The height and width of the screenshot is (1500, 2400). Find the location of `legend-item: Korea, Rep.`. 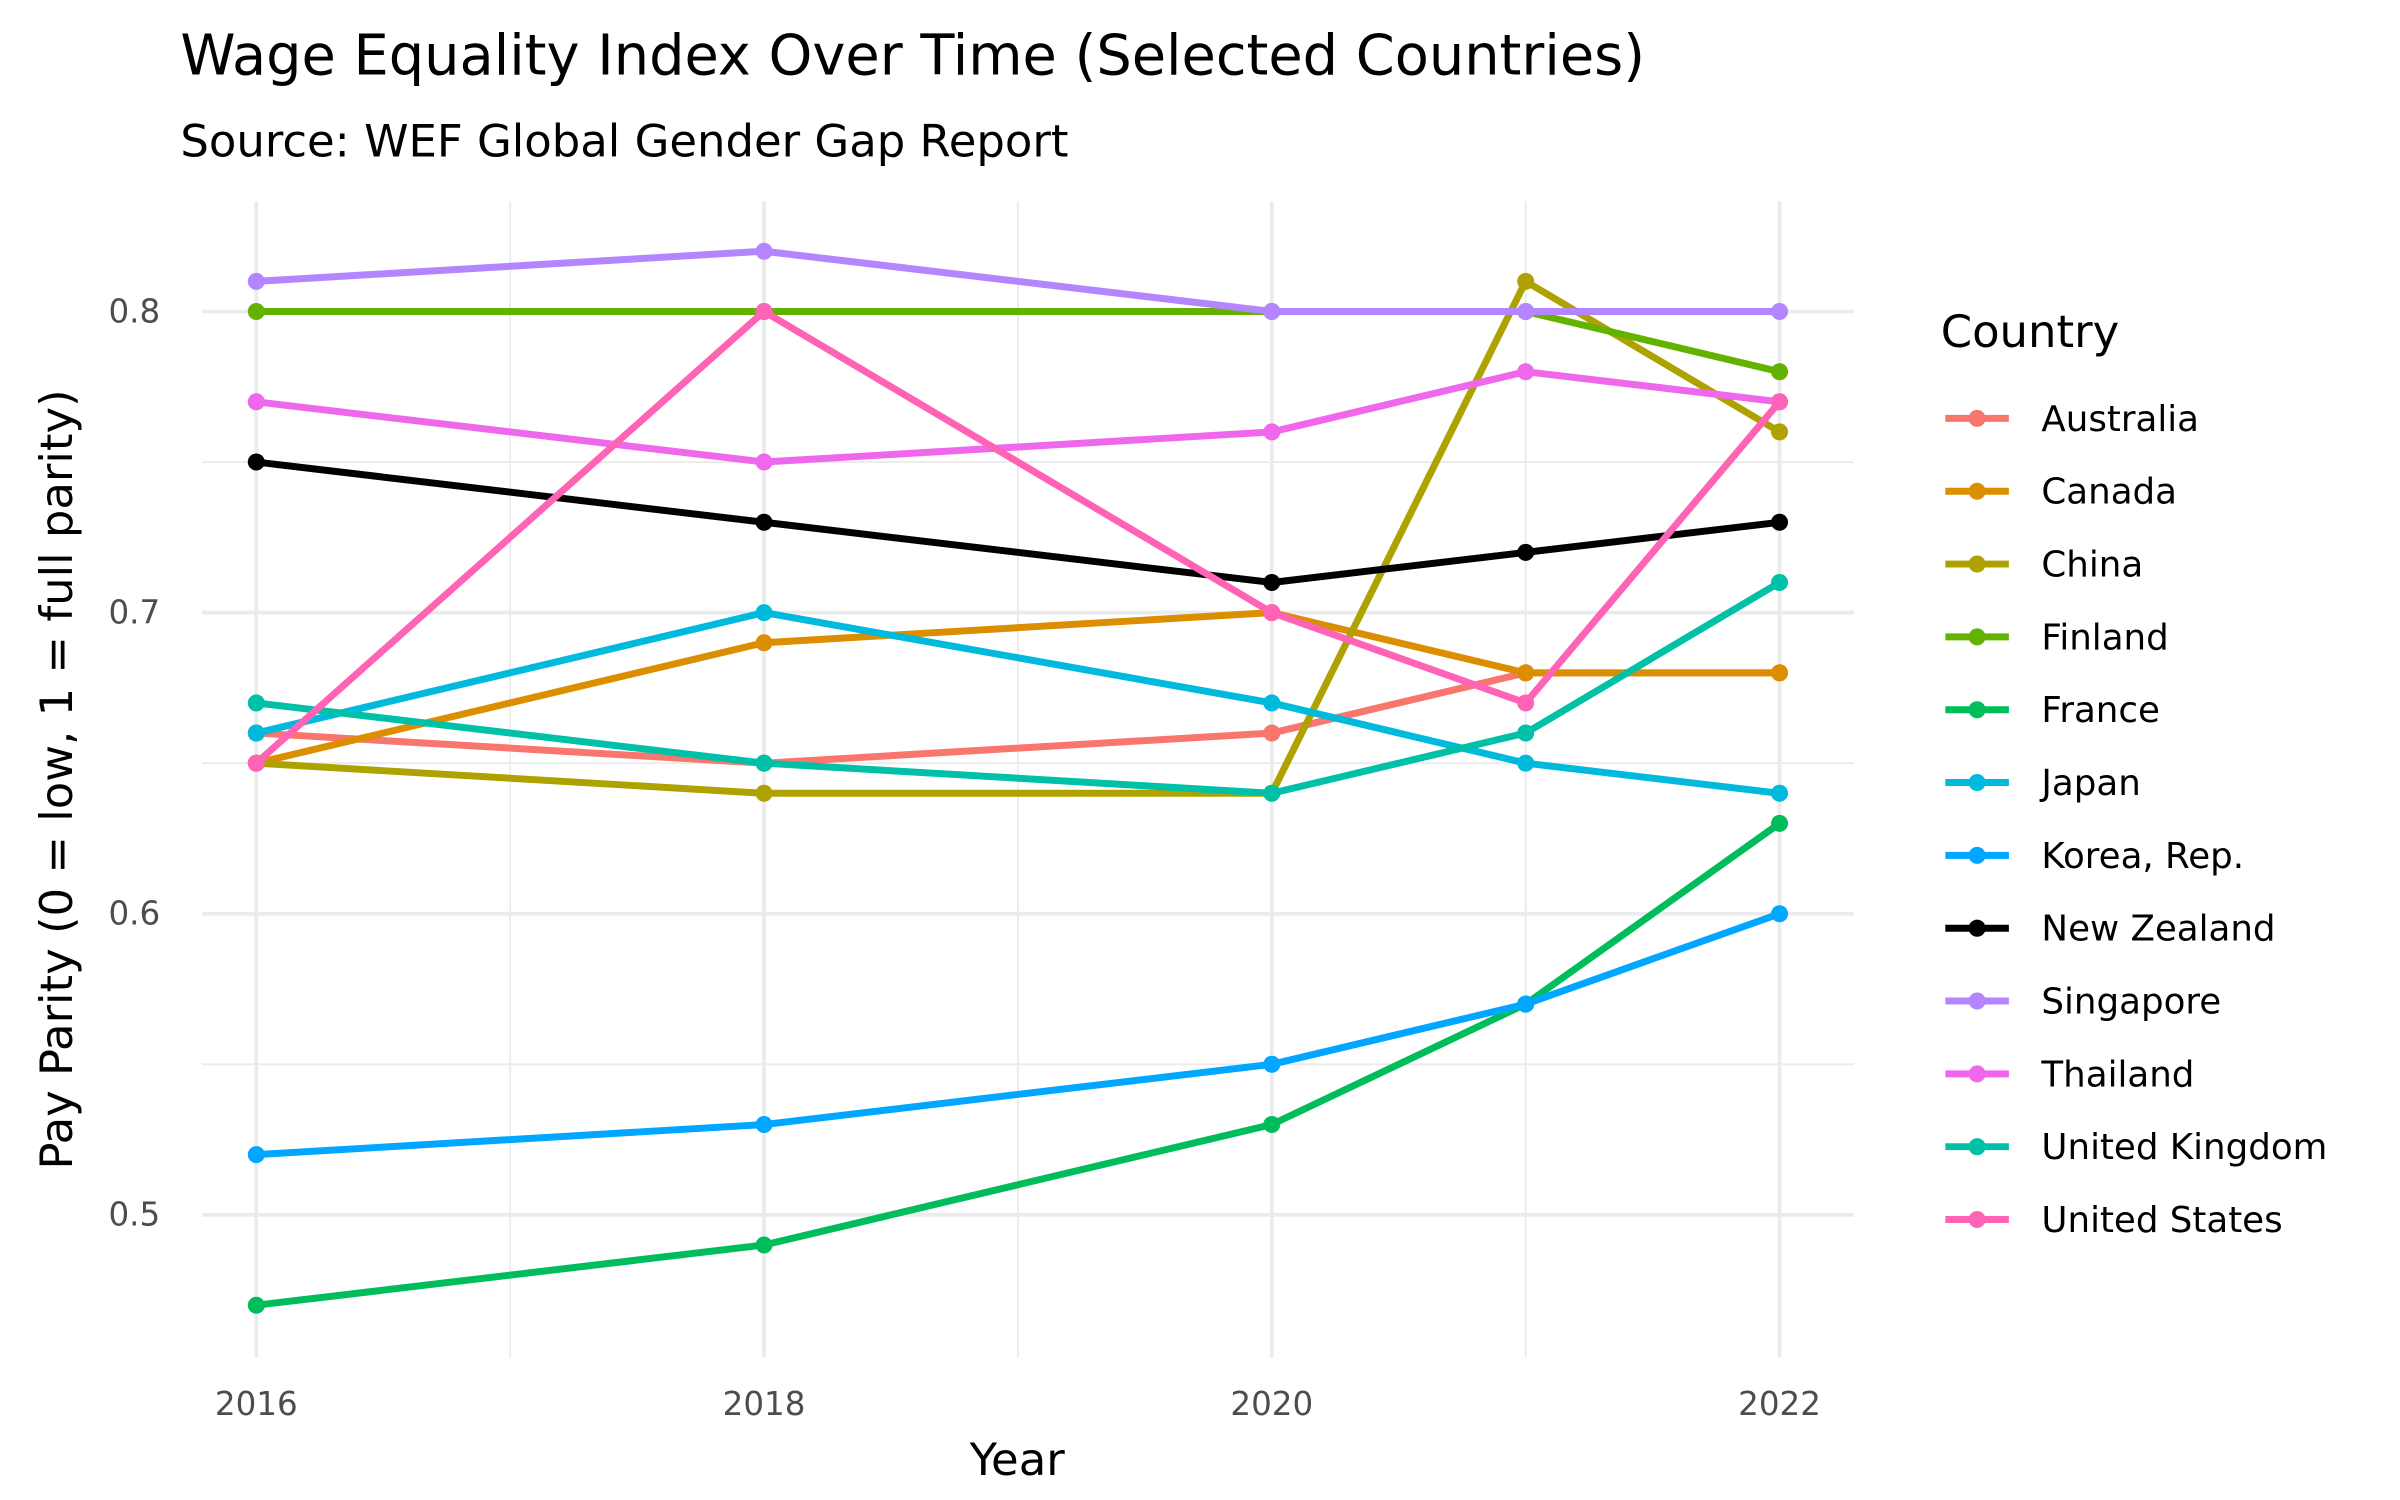

legend-item: Korea, Rep. is located at coordinates (2094, 856).